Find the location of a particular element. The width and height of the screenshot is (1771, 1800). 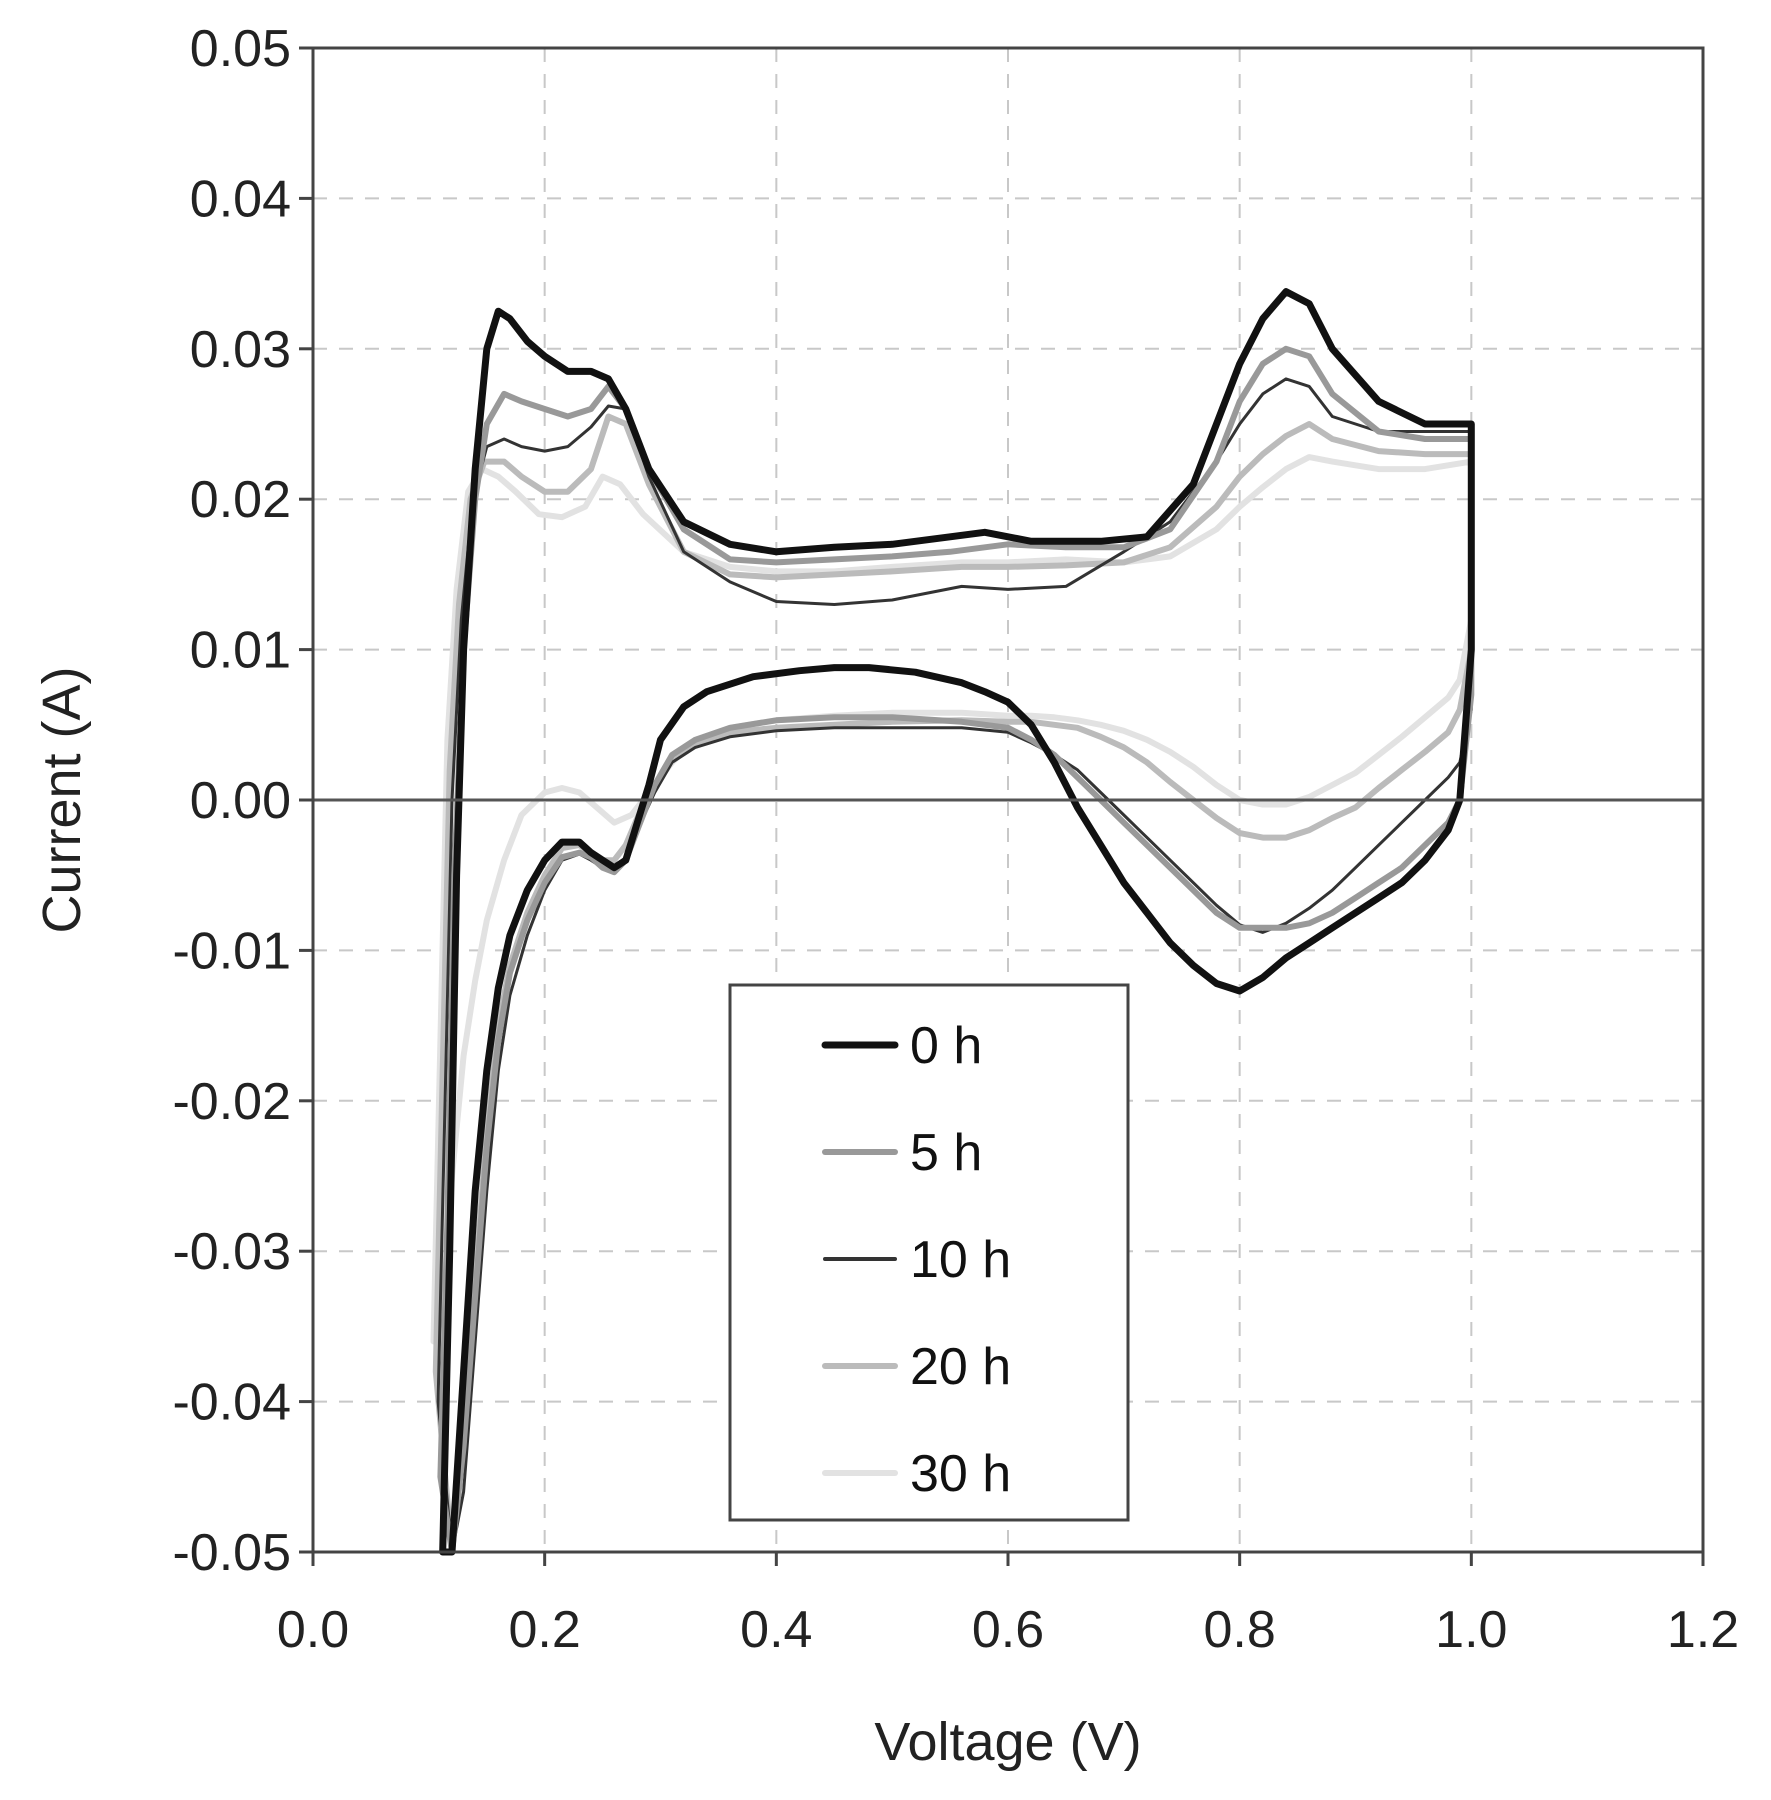

y-axis-title: Current (A) is located at coordinates (62, 799).